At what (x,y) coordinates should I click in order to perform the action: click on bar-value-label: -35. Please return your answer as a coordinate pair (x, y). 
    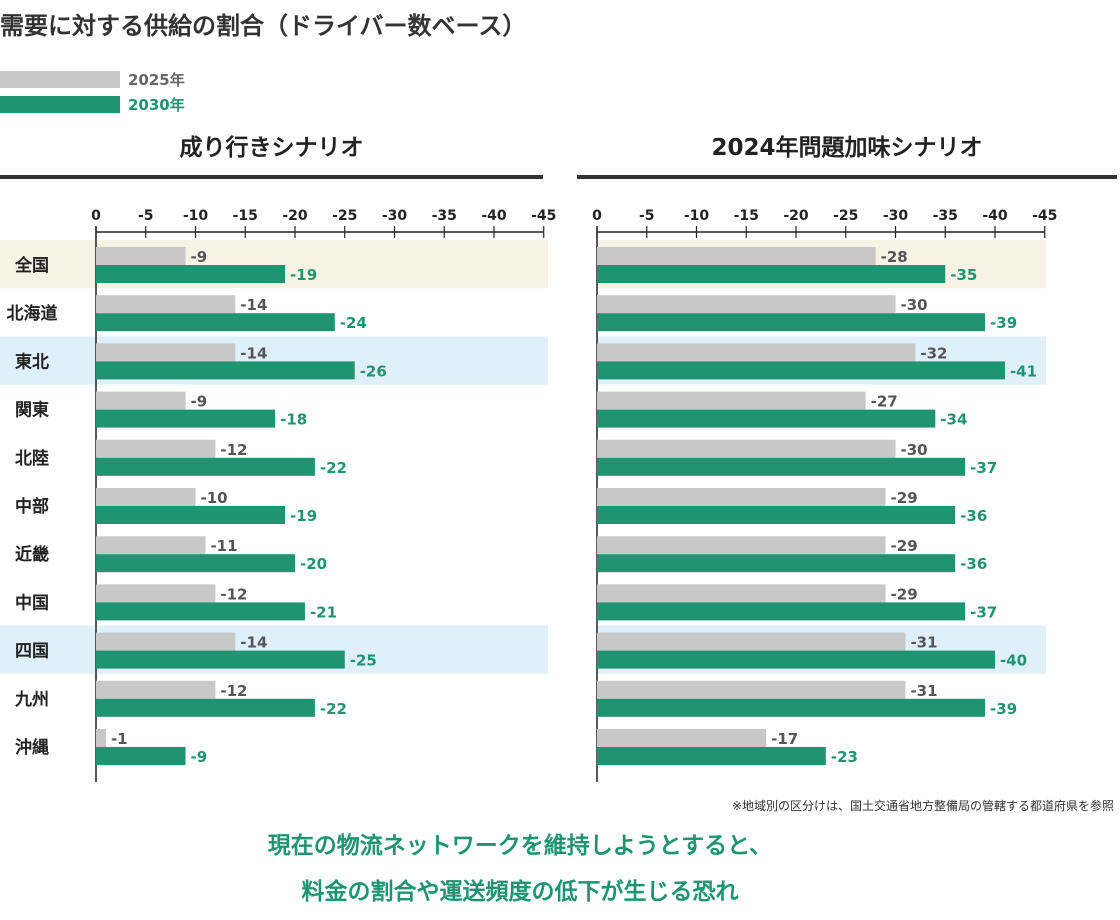
    Looking at the image, I should click on (963, 275).